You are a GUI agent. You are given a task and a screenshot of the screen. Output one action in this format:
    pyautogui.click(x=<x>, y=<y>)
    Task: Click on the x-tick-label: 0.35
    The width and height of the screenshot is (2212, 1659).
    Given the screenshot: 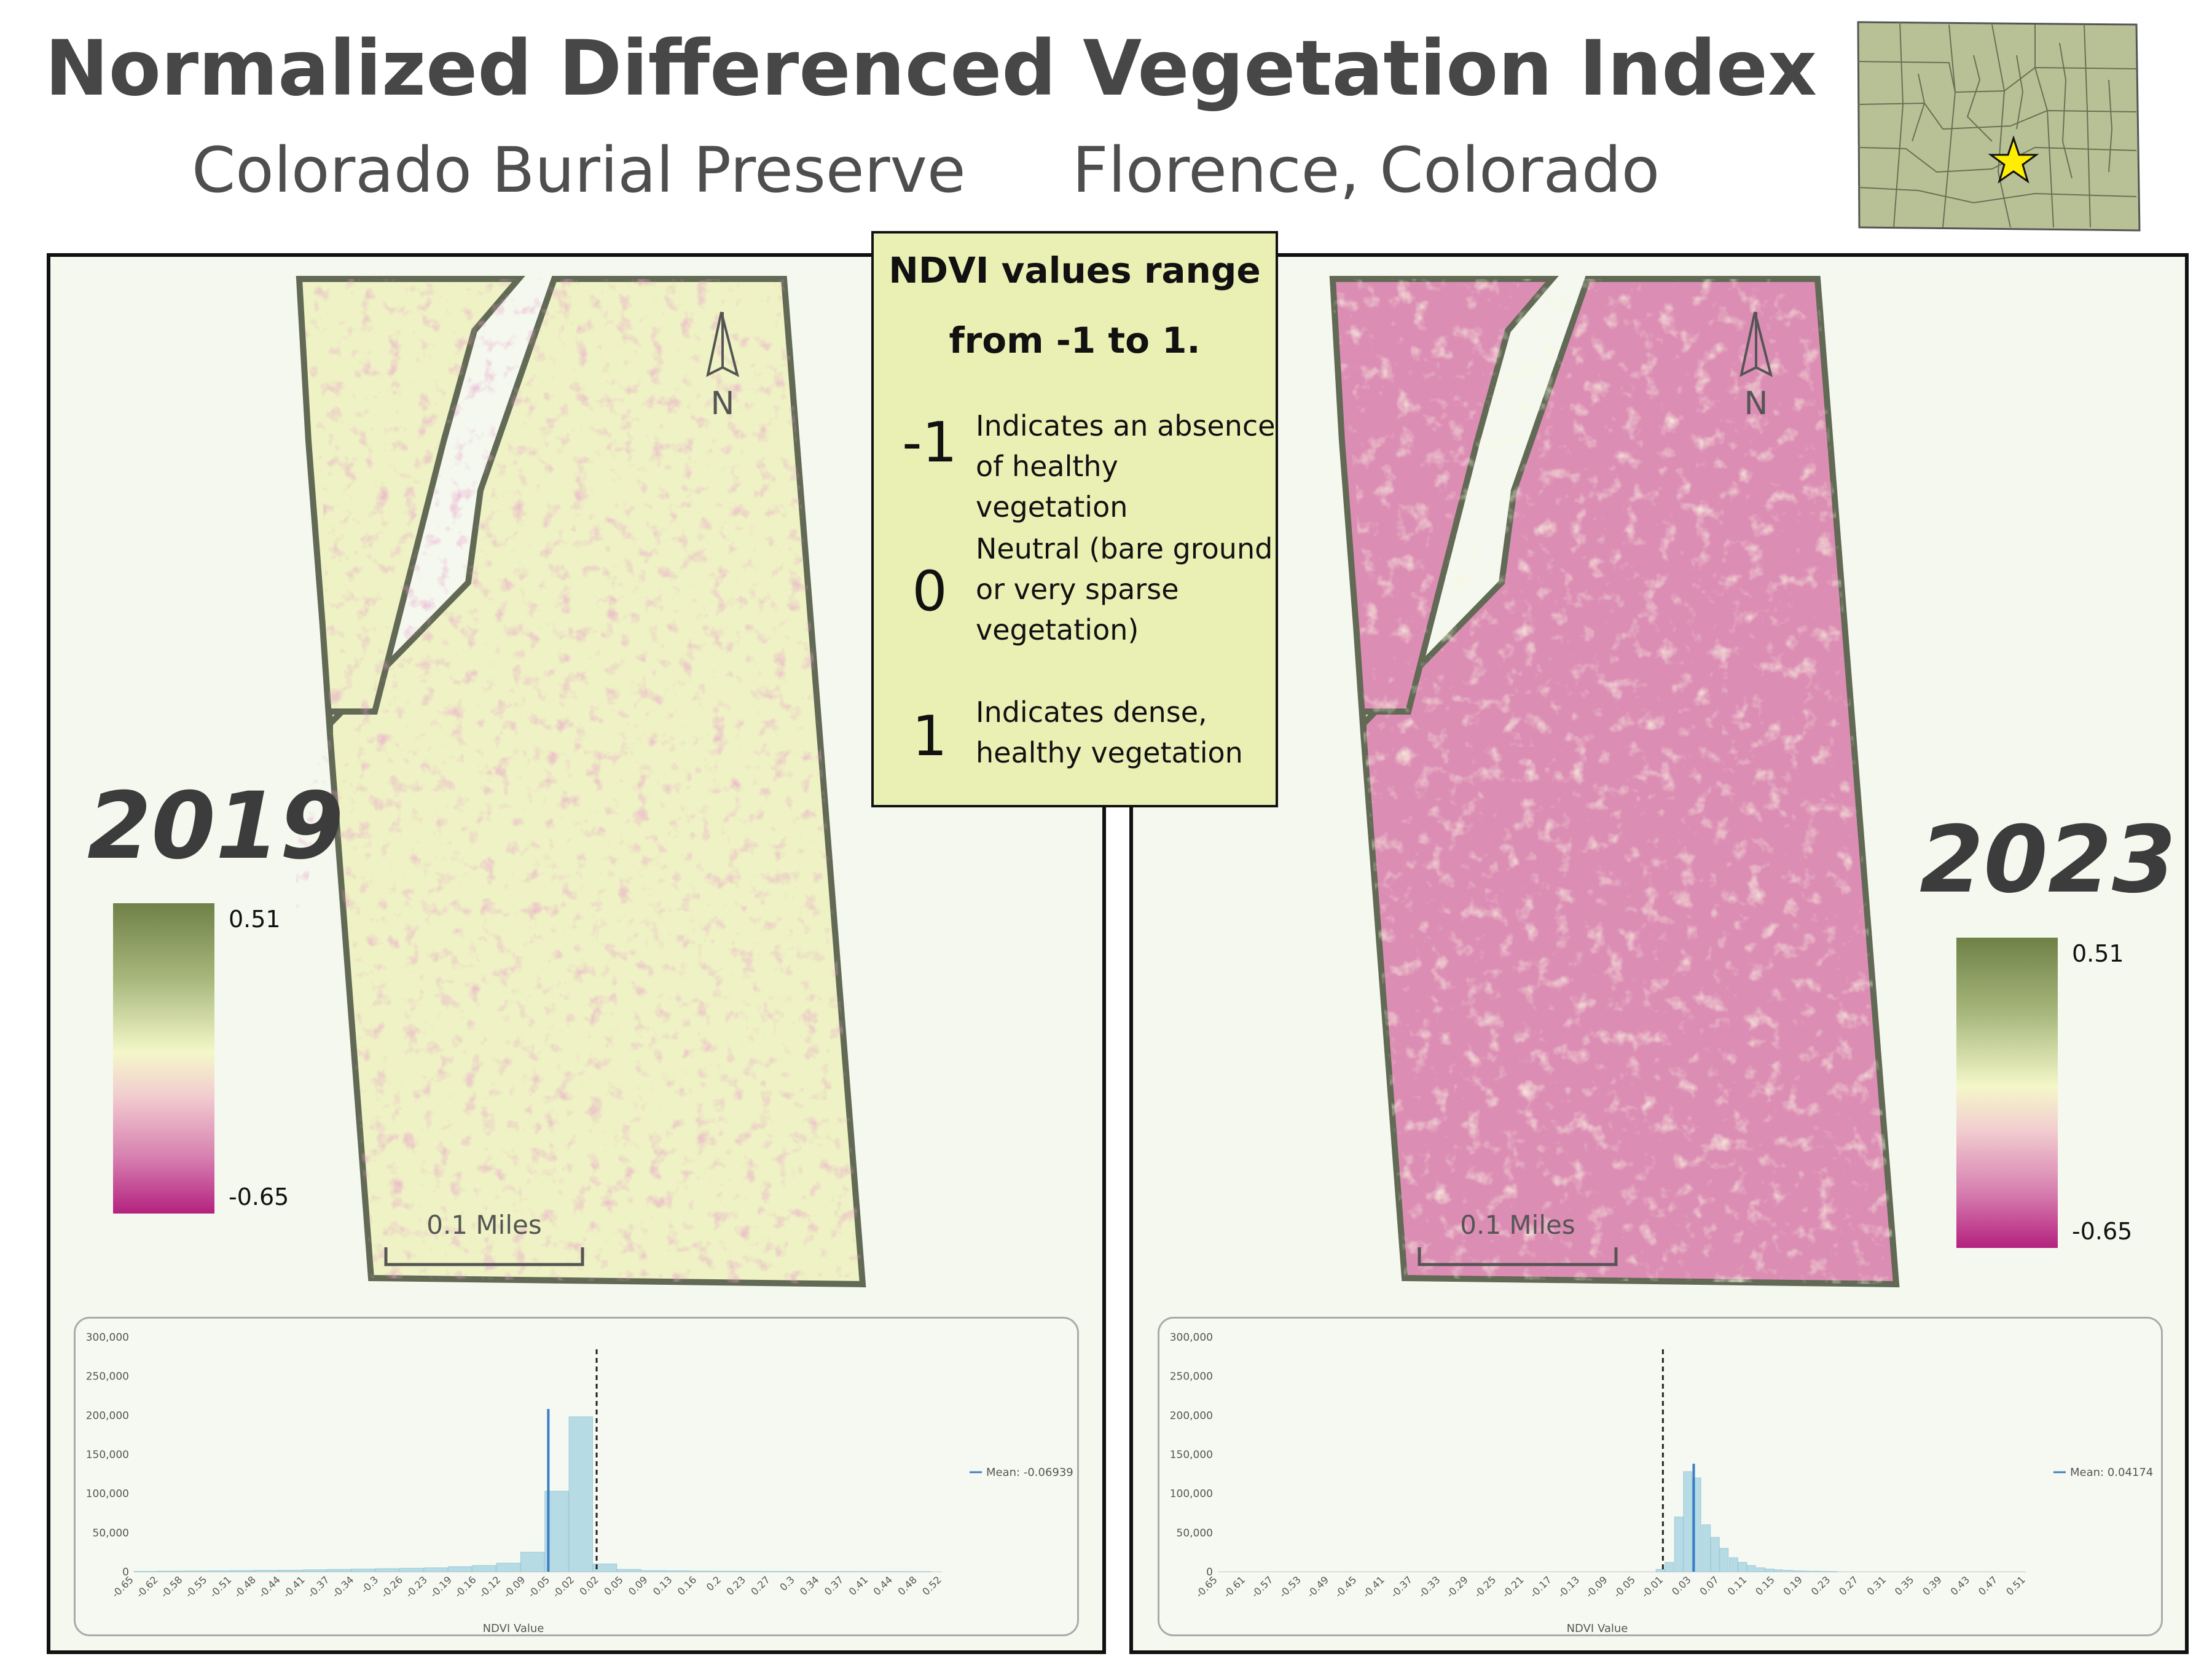 What is the action you would take?
    pyautogui.click(x=1904, y=1586)
    